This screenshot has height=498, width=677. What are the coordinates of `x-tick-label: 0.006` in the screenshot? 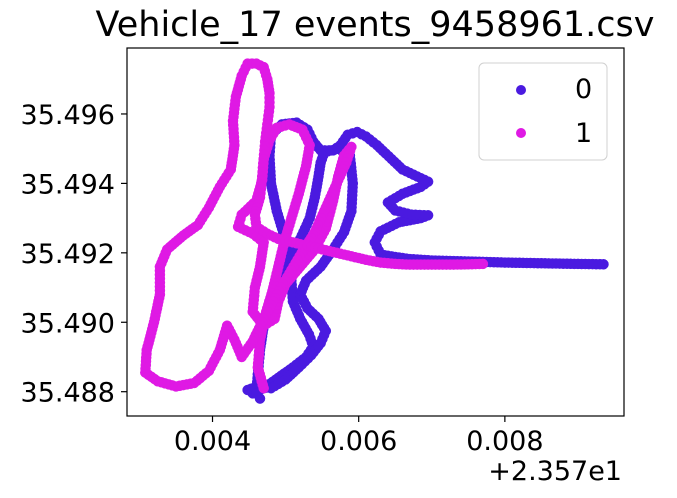 It's located at (358, 441).